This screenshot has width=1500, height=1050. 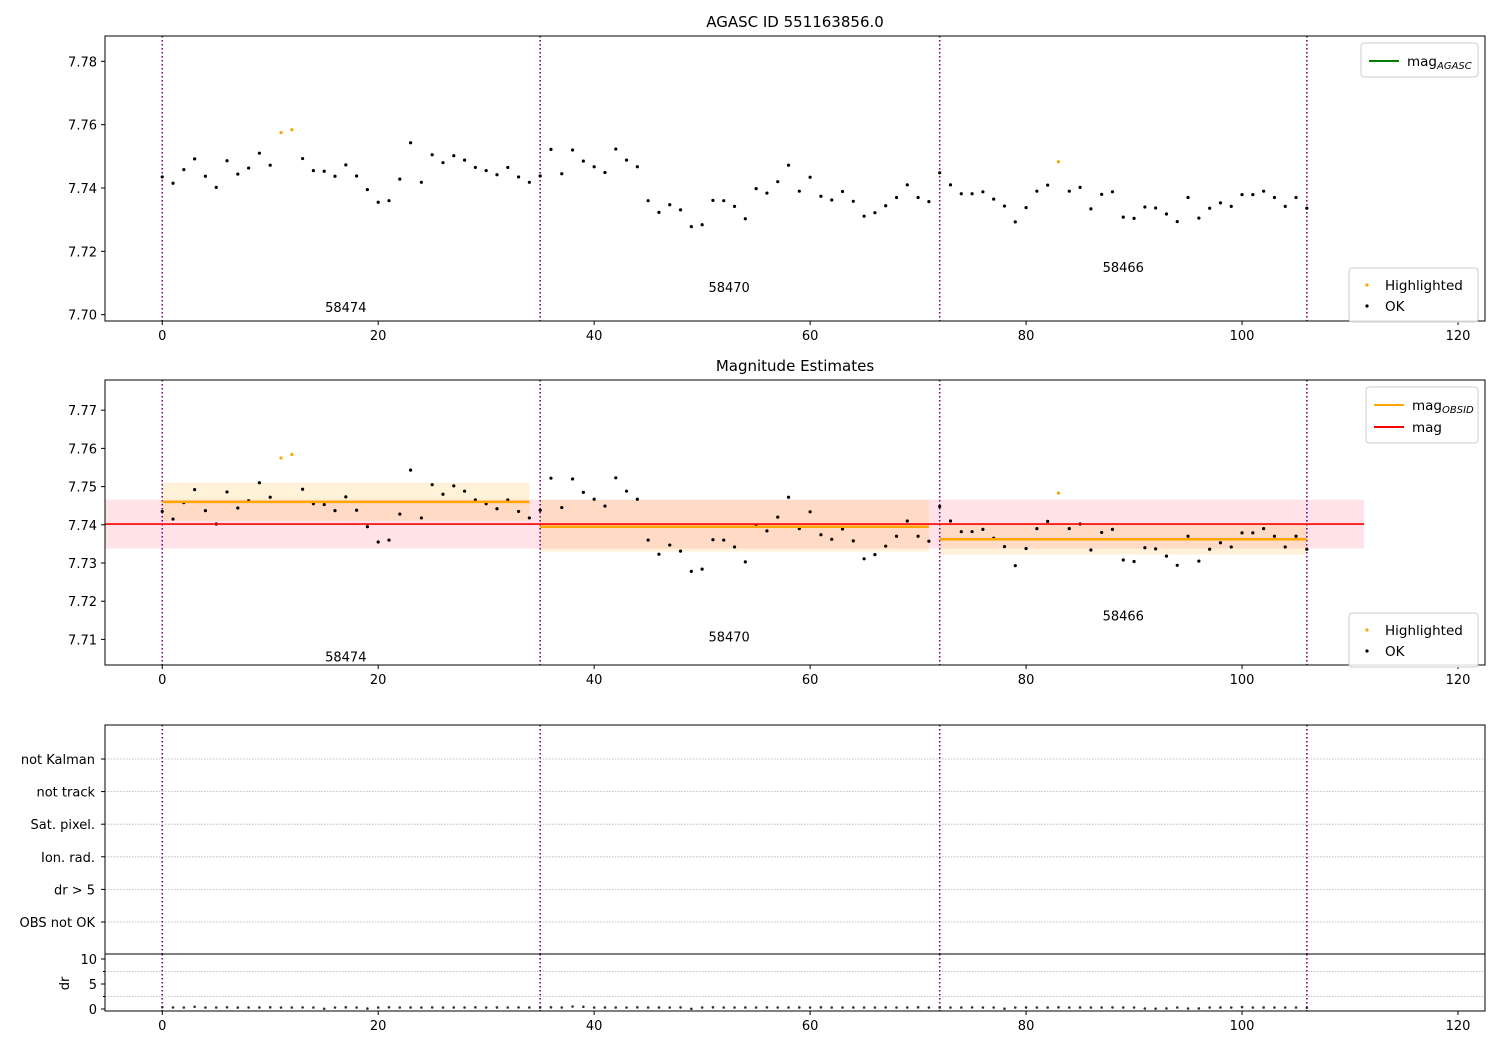 What do you see at coordinates (594, 336) in the screenshot?
I see `x-tick-label: 40` at bounding box center [594, 336].